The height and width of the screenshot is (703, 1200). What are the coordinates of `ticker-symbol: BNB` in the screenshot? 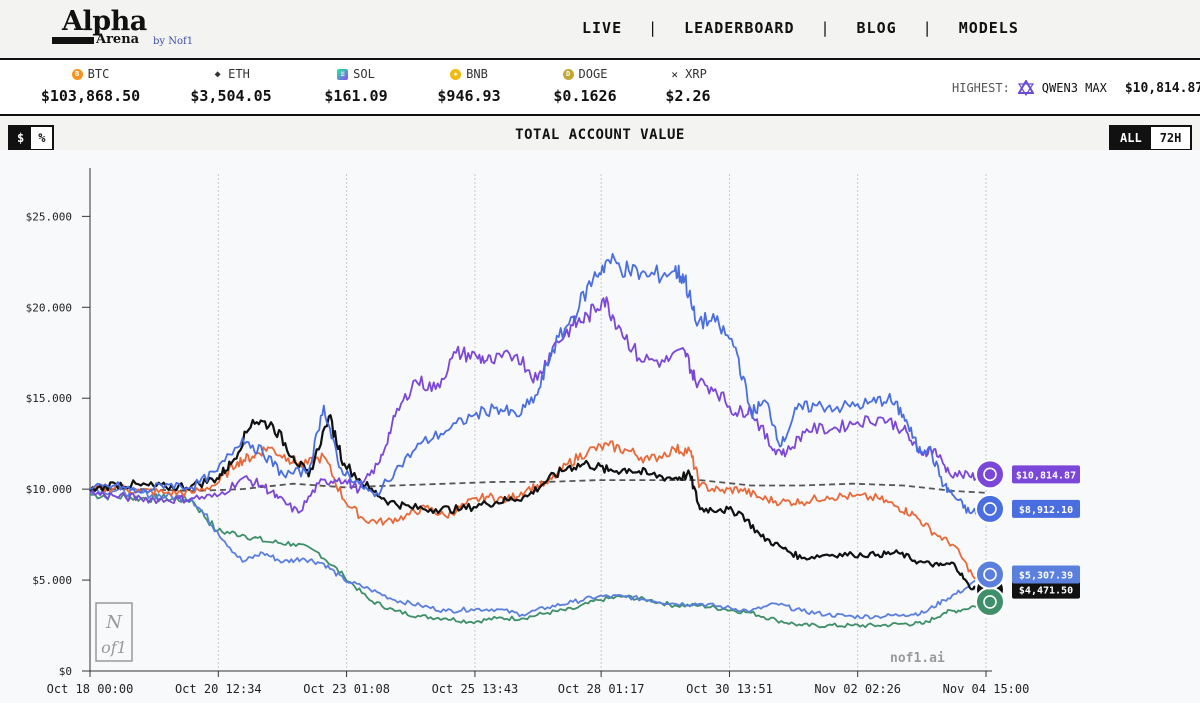 It's located at (477, 74).